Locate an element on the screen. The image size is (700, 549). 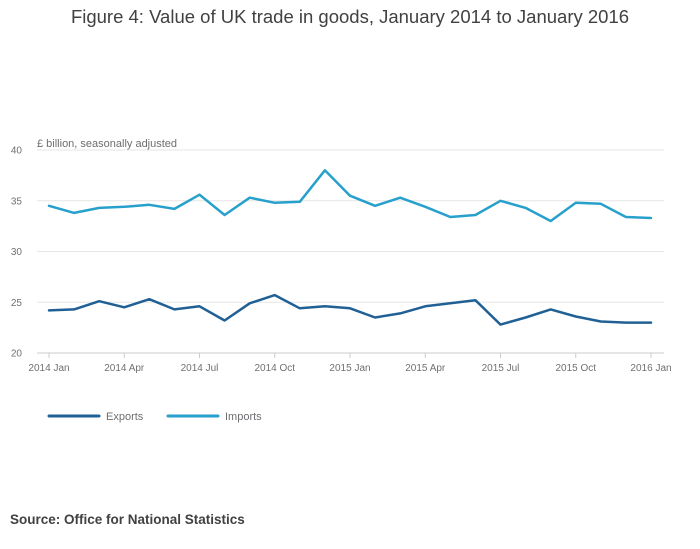
source-note: Source: Office for National Statistics is located at coordinates (127, 519).